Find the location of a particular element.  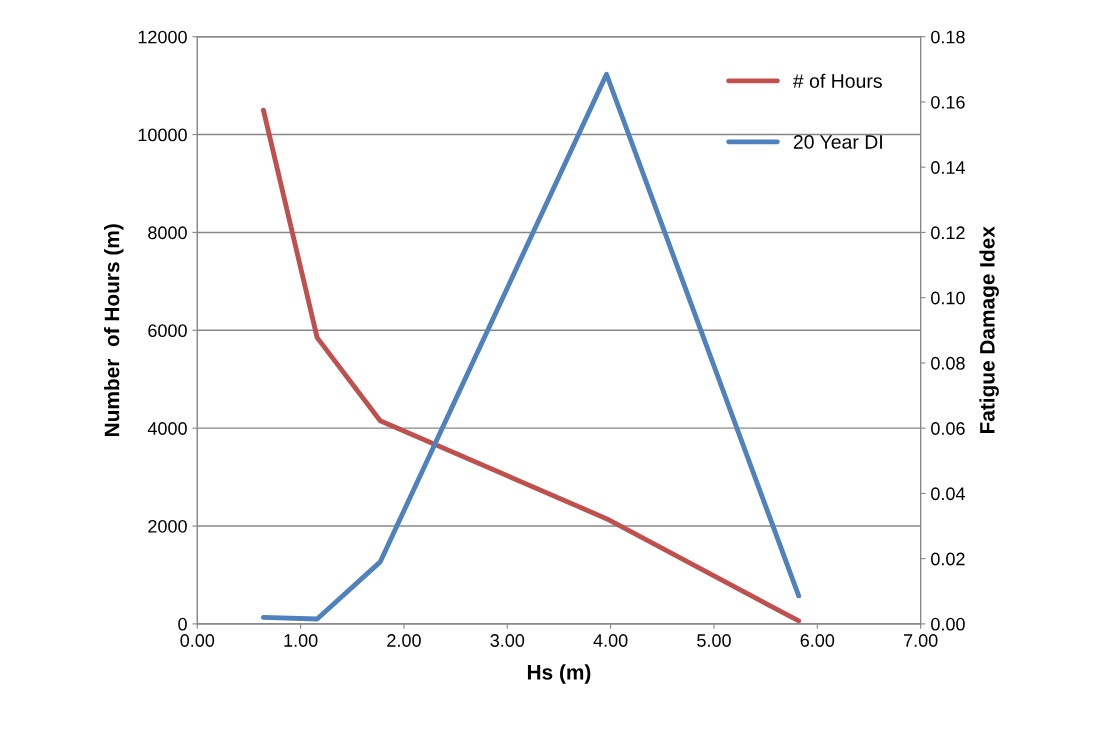

y-tick-label: 6000 is located at coordinates (167, 331).